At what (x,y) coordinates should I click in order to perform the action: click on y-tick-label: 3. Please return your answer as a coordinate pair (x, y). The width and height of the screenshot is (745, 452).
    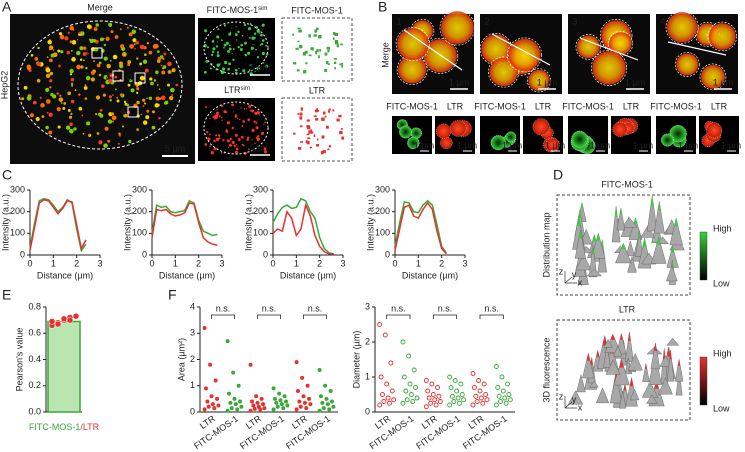
    Looking at the image, I should click on (192, 333).